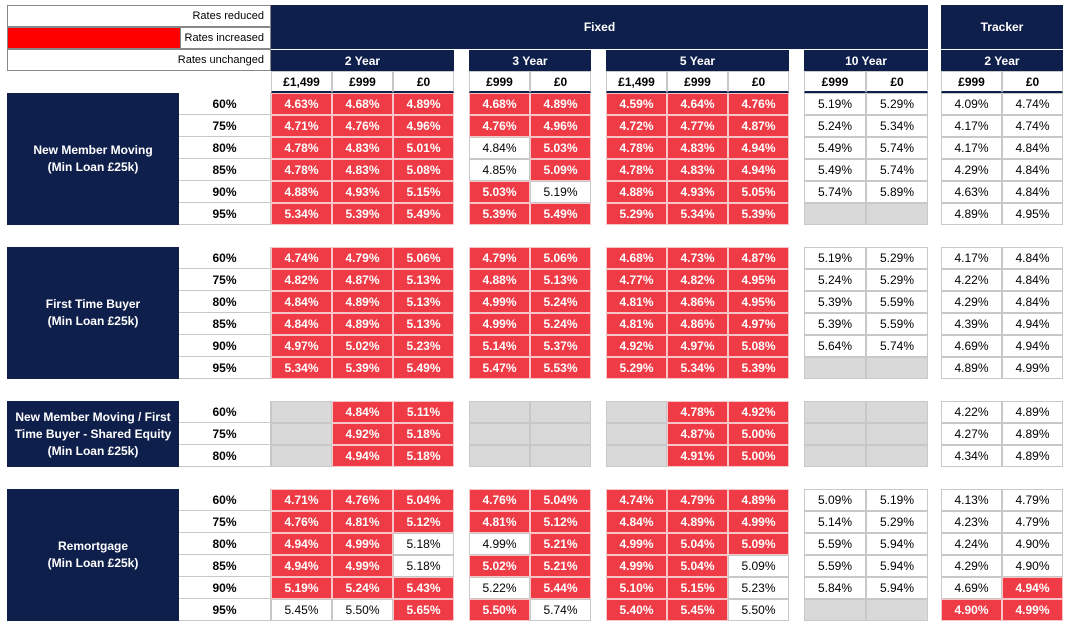  I want to click on rate-cell-tracker-1: 4.89%, so click(1032, 434).